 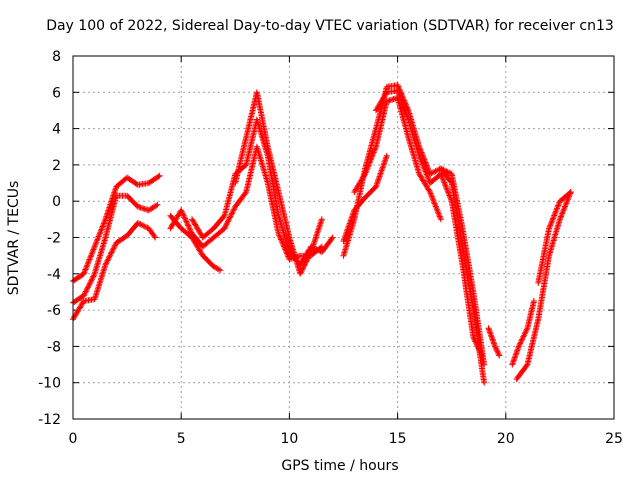 What do you see at coordinates (289, 439) in the screenshot?
I see `x-tick-label: 10` at bounding box center [289, 439].